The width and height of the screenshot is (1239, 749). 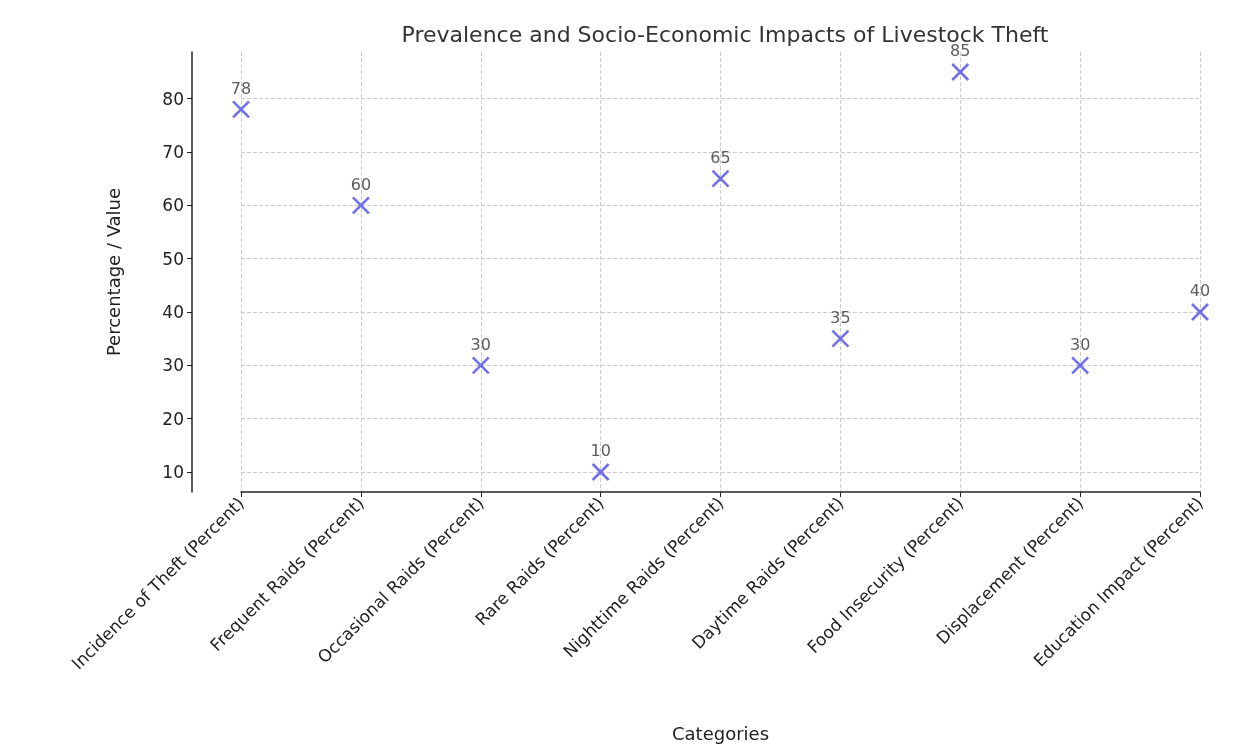 I want to click on data-label: 40, so click(x=1200, y=291).